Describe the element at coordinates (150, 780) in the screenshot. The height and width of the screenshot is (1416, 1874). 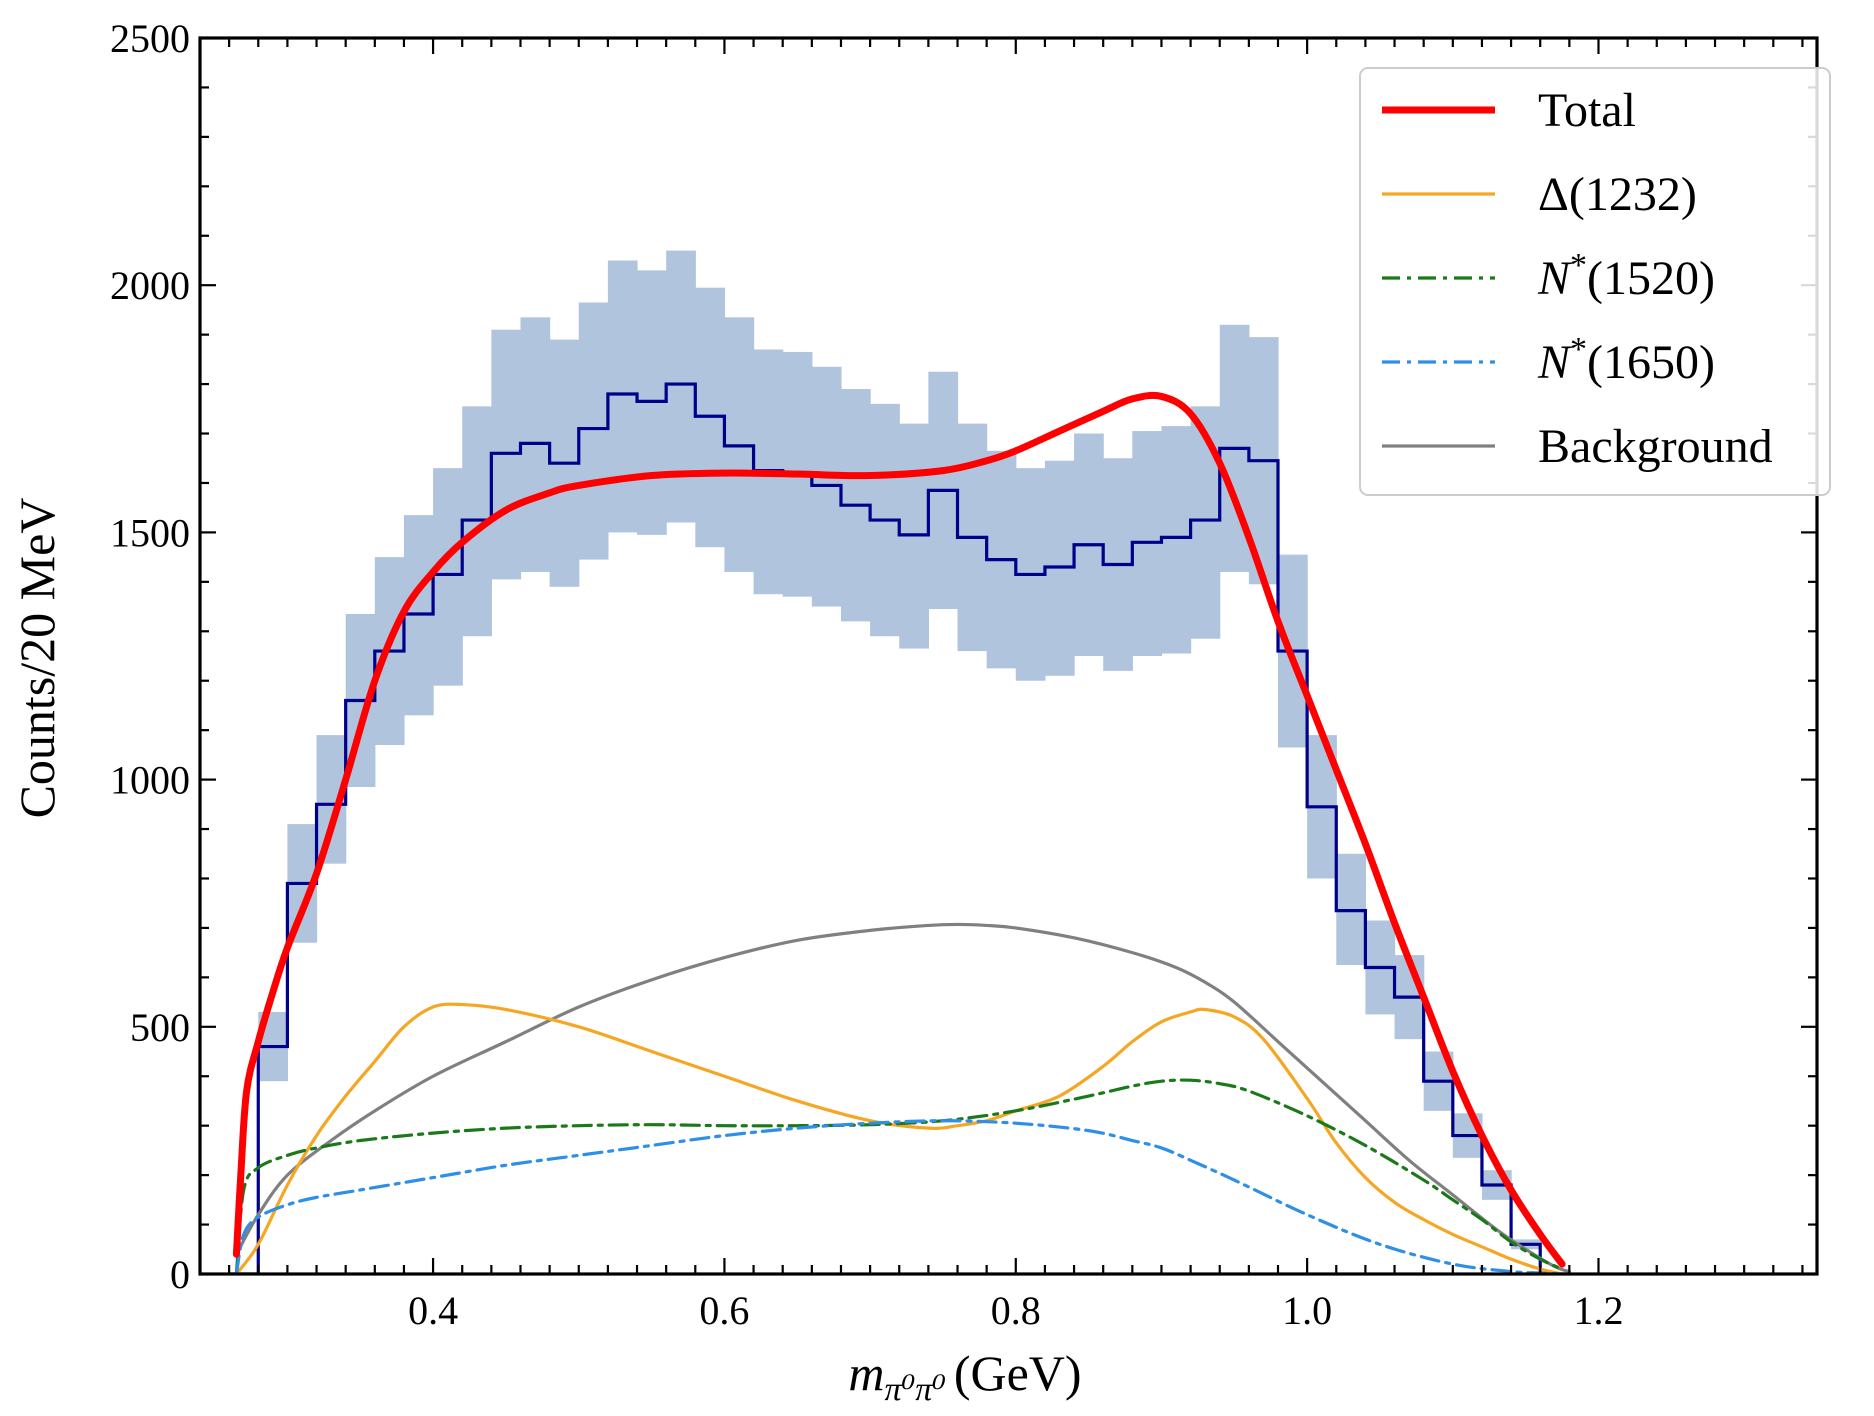
I see `y-tick-label: 1000` at that location.